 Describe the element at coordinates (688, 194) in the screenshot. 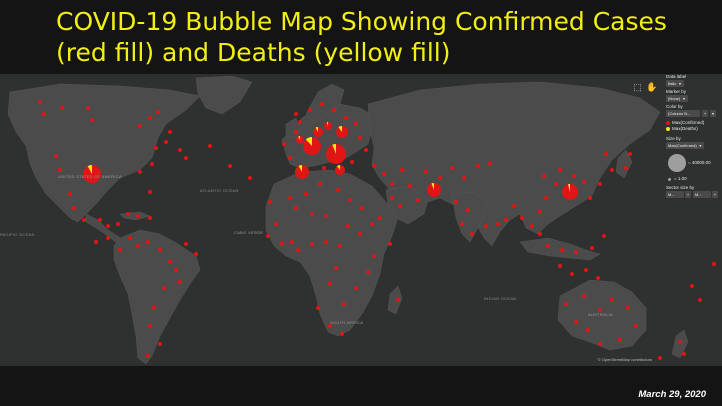

I see `sector-size-add-button: +` at that location.